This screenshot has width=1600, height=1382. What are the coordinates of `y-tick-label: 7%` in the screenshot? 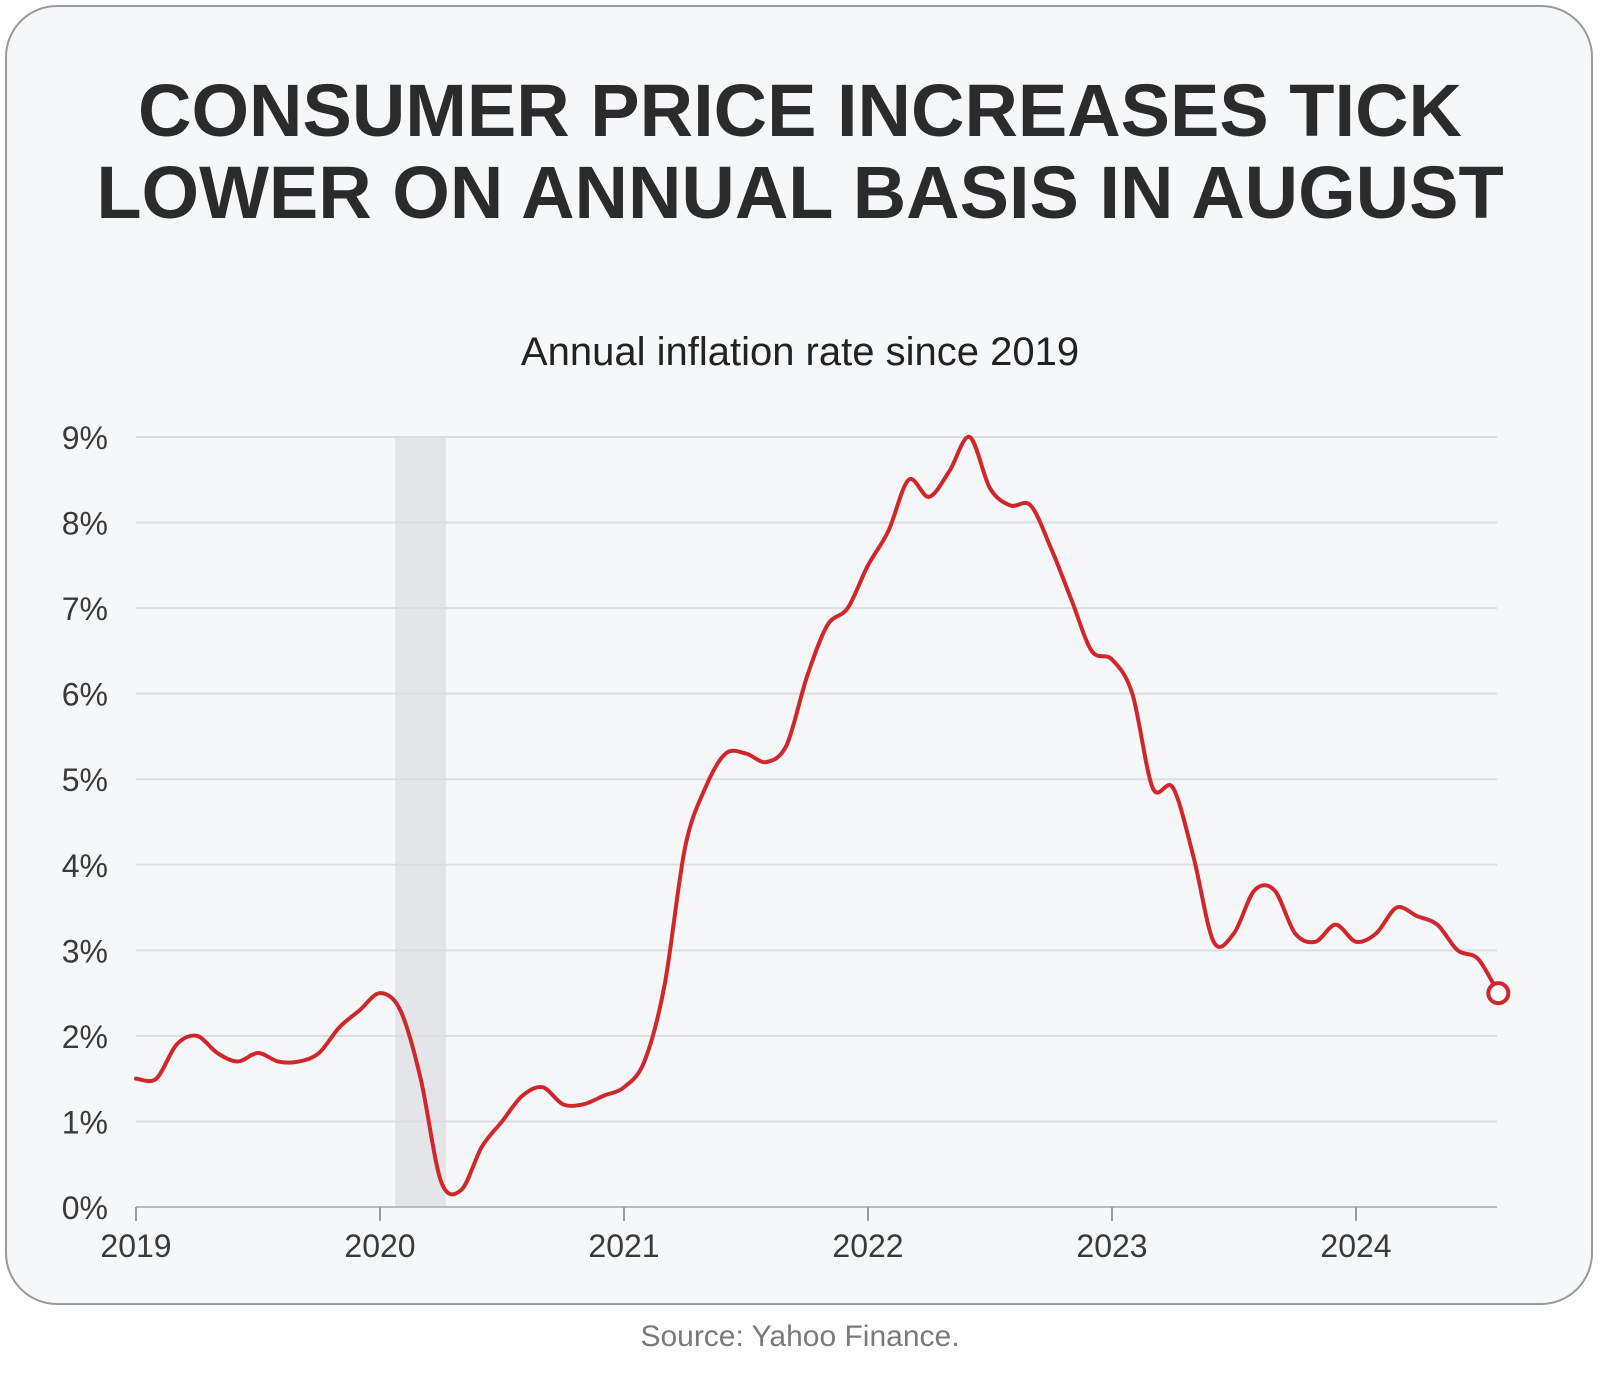 It's located at (85, 609).